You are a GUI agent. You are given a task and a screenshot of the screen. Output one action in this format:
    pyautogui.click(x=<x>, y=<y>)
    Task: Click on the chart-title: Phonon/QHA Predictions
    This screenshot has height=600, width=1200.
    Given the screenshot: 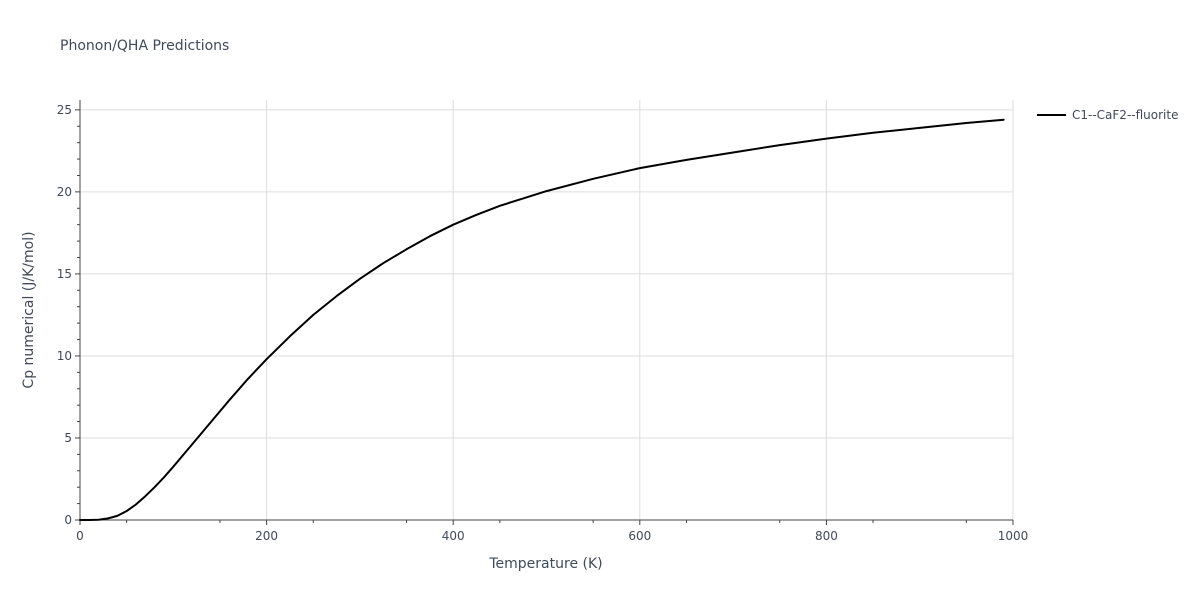 What is the action you would take?
    pyautogui.click(x=144, y=46)
    